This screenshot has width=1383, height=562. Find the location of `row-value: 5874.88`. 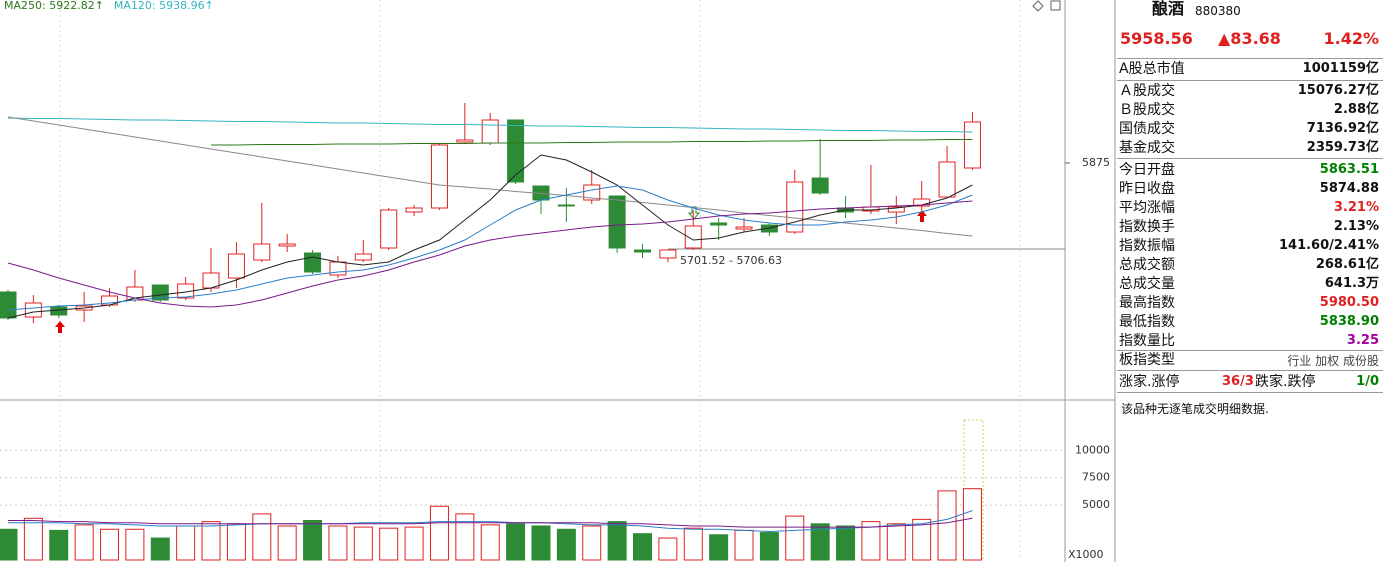

row-value: 5874.88 is located at coordinates (1349, 188).